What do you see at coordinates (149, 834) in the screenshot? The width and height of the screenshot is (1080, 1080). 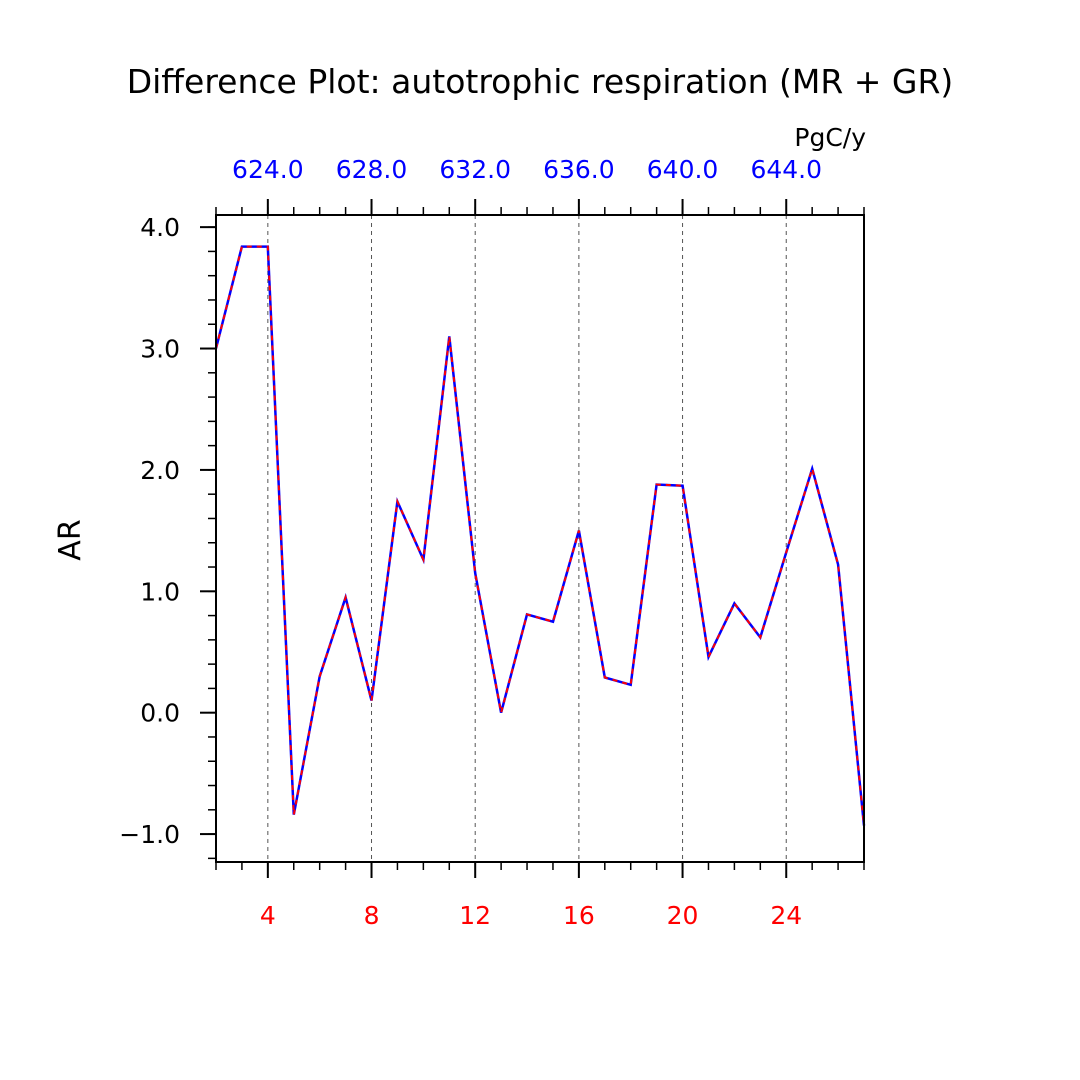 I see `y-tick-label: −1.0` at bounding box center [149, 834].